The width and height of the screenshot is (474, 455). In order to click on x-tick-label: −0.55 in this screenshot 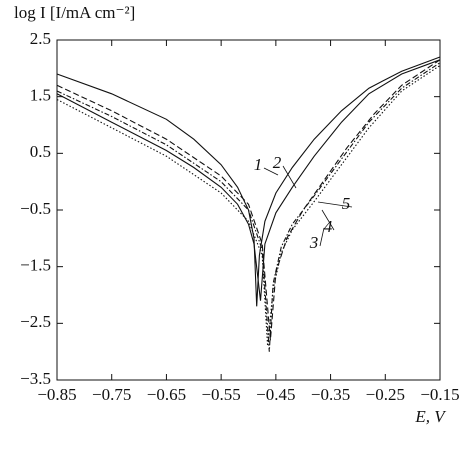, I will do `click(220, 394)`.